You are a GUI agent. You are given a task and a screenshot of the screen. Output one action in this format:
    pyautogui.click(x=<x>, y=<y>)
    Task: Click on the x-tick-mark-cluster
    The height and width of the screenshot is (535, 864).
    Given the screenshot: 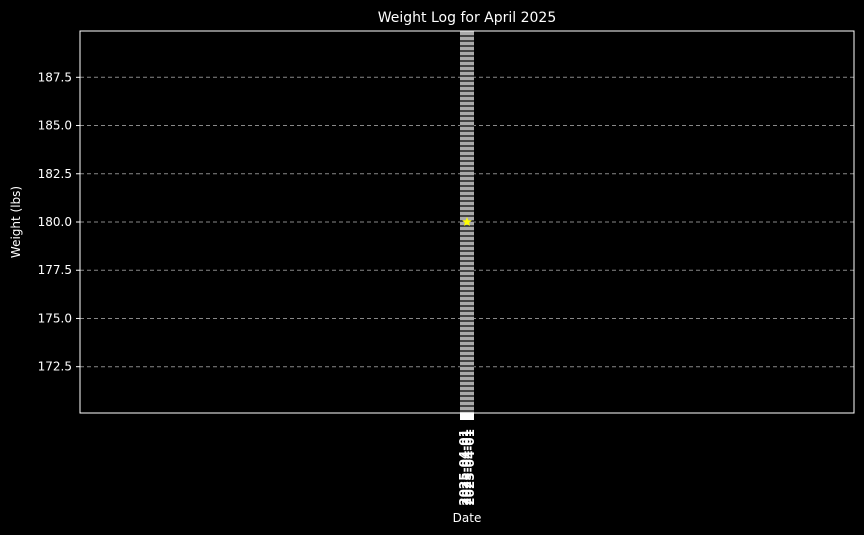 What is the action you would take?
    pyautogui.click(x=467, y=416)
    